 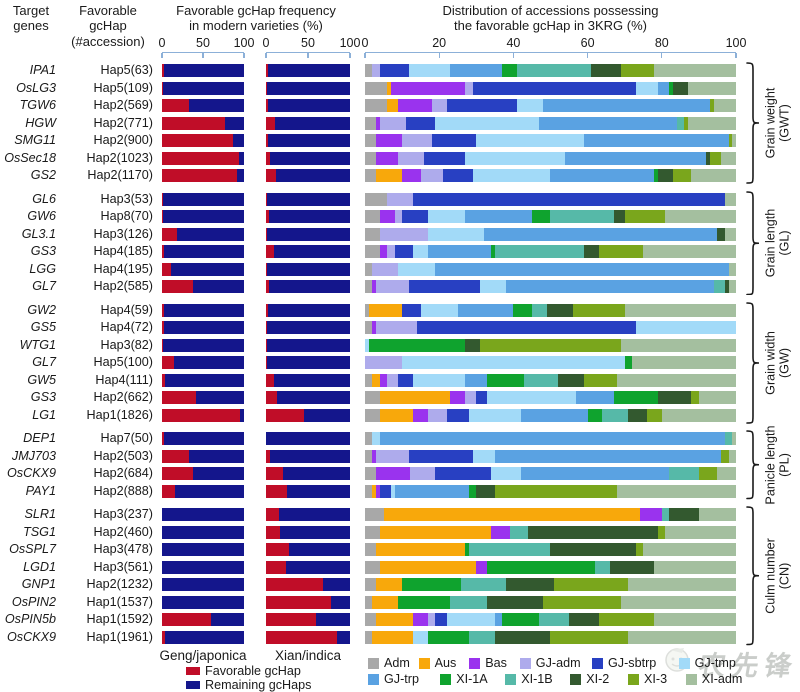 What do you see at coordinates (37, 344) in the screenshot?
I see `gene-label: WTG1` at bounding box center [37, 344].